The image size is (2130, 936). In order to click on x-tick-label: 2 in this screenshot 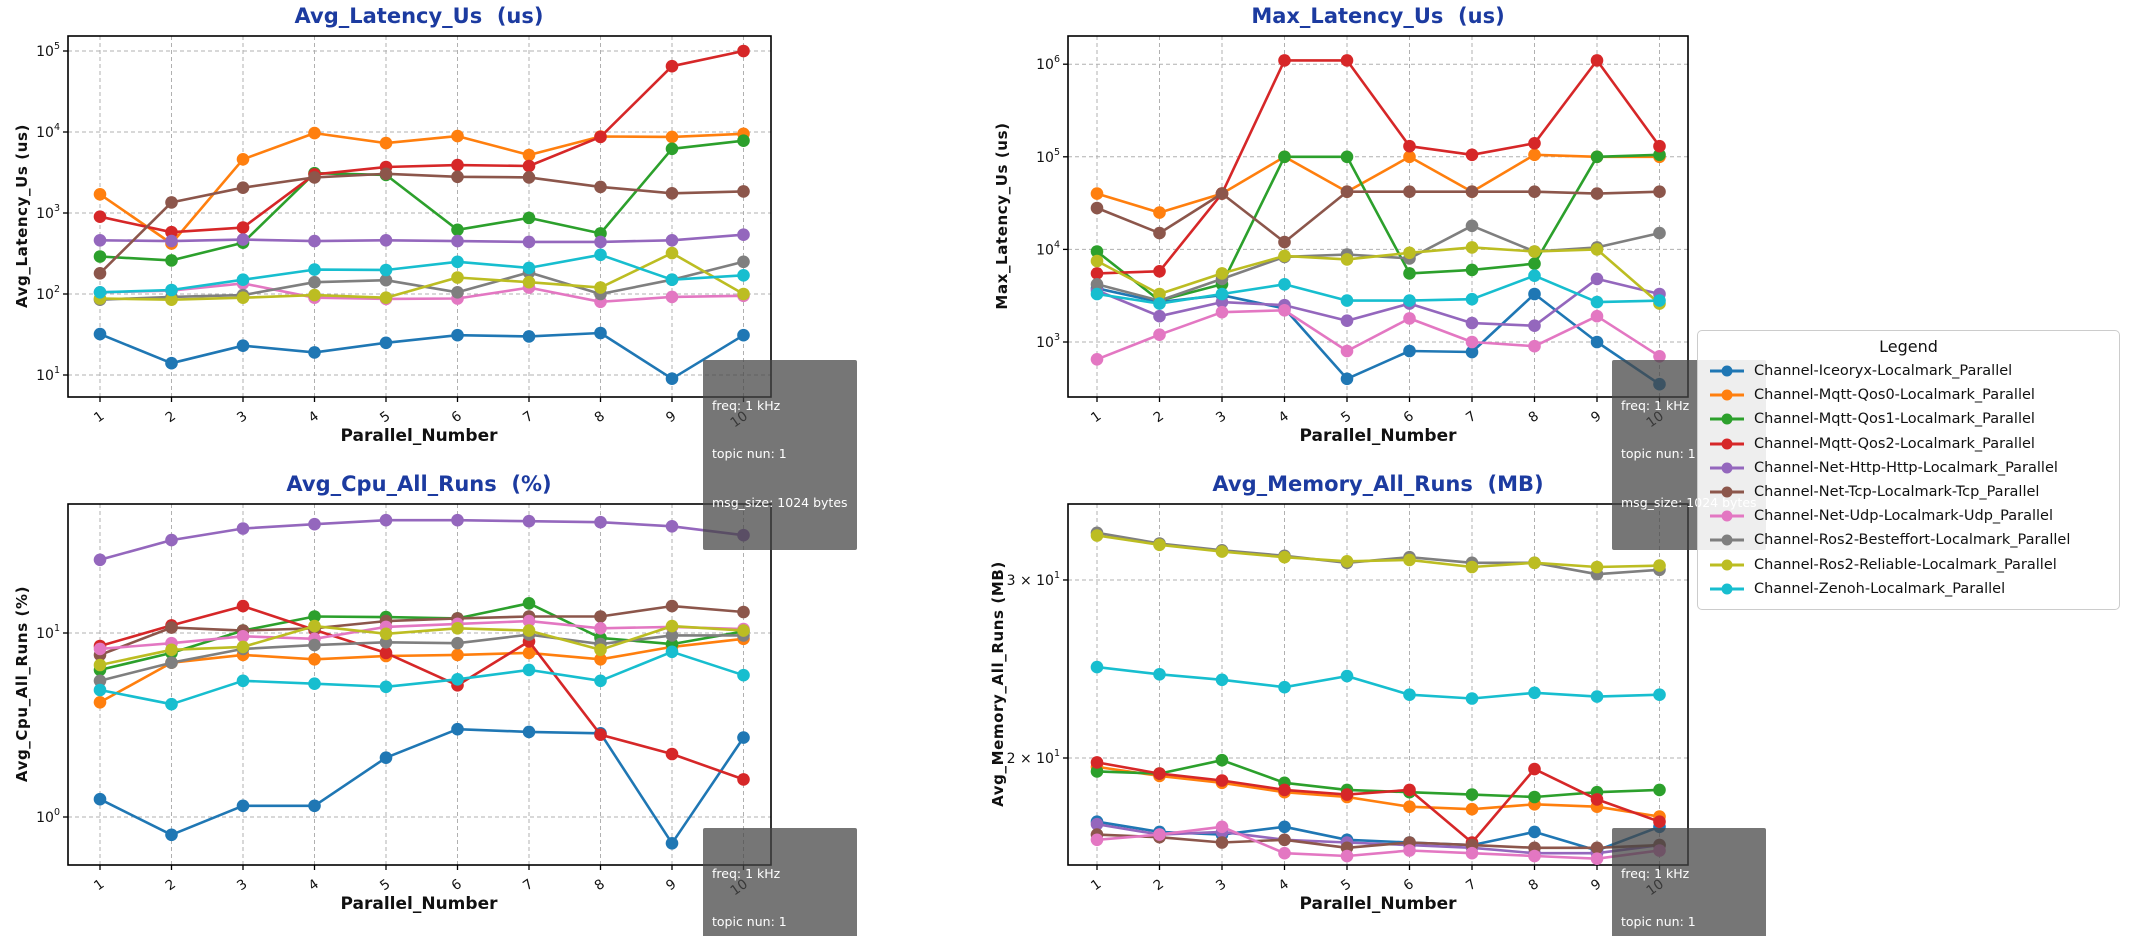, I will do `click(171, 885)`.